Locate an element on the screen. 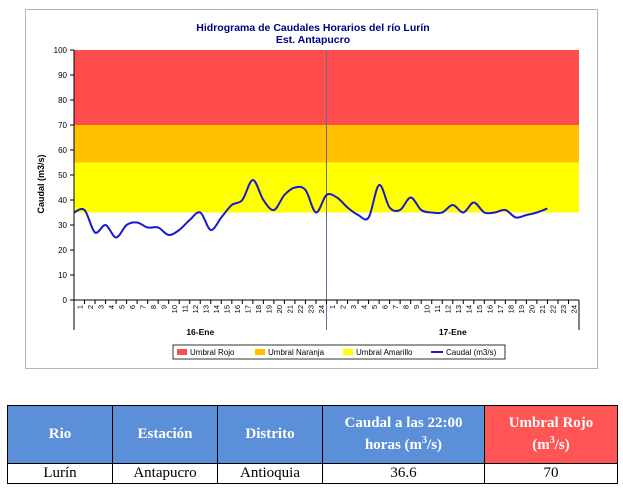  x-tick-label-37: 14 is located at coordinates (469, 309).